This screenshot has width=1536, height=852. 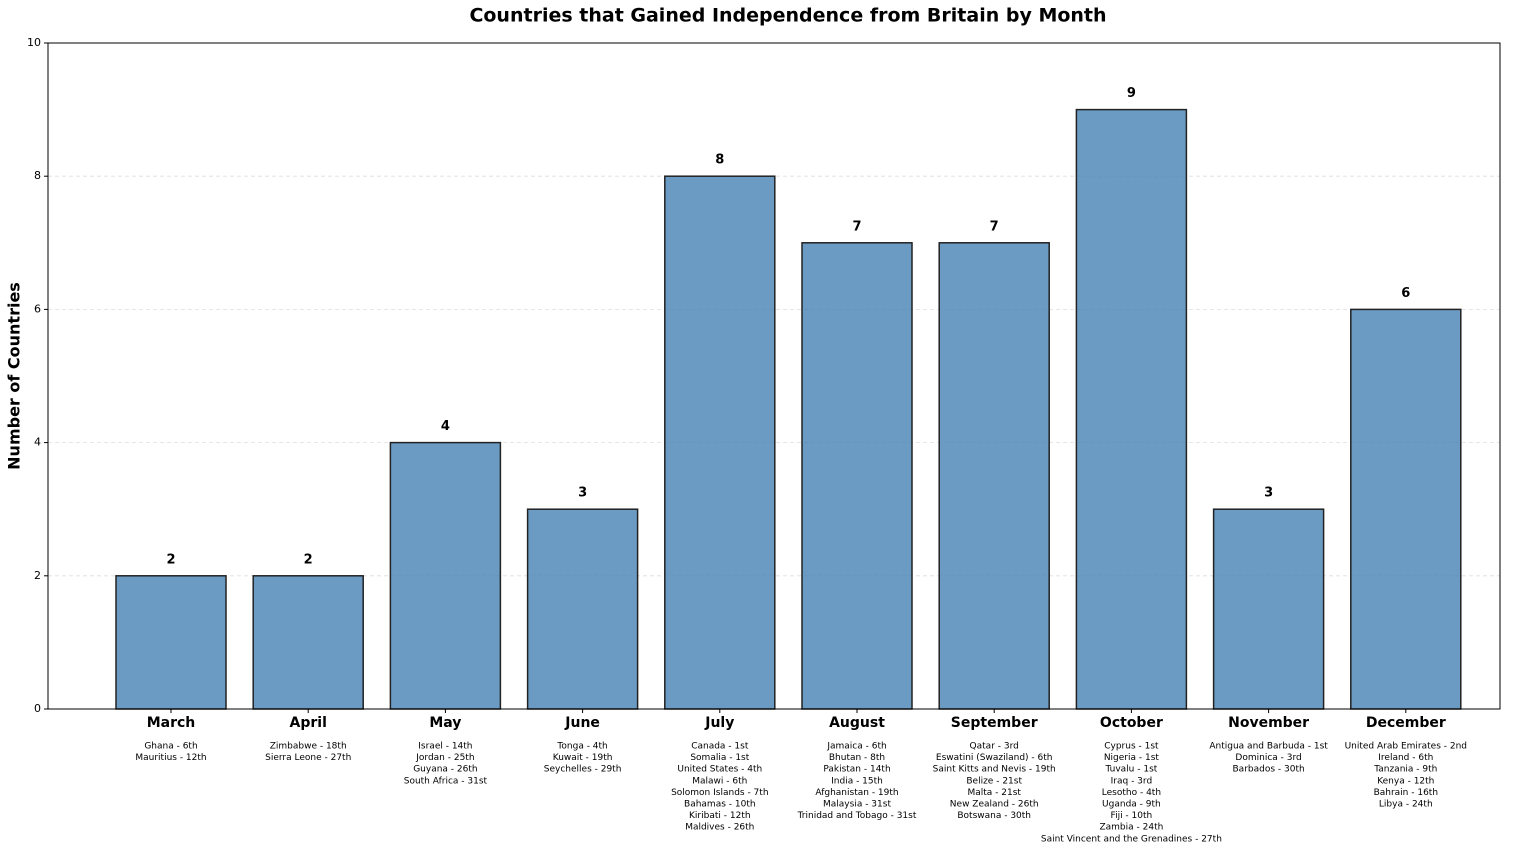 What do you see at coordinates (1131, 793) in the screenshot?
I see `country-entry: Lesotho - 4th` at bounding box center [1131, 793].